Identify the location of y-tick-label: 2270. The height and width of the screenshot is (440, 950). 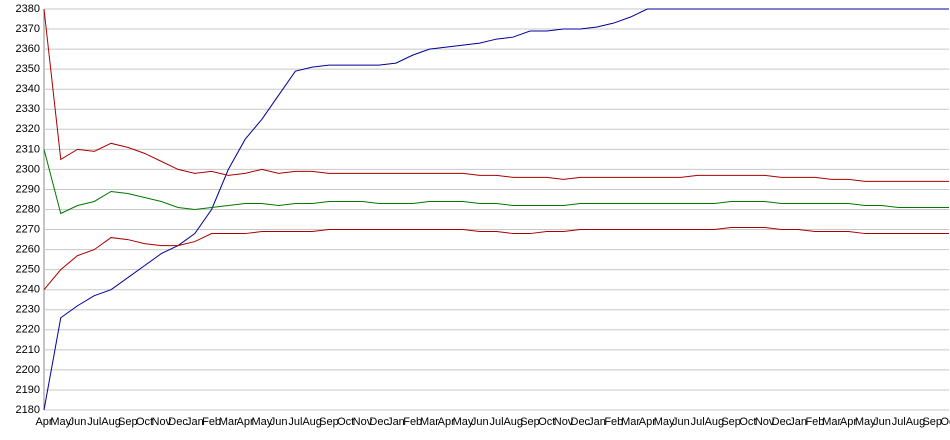
(28, 229).